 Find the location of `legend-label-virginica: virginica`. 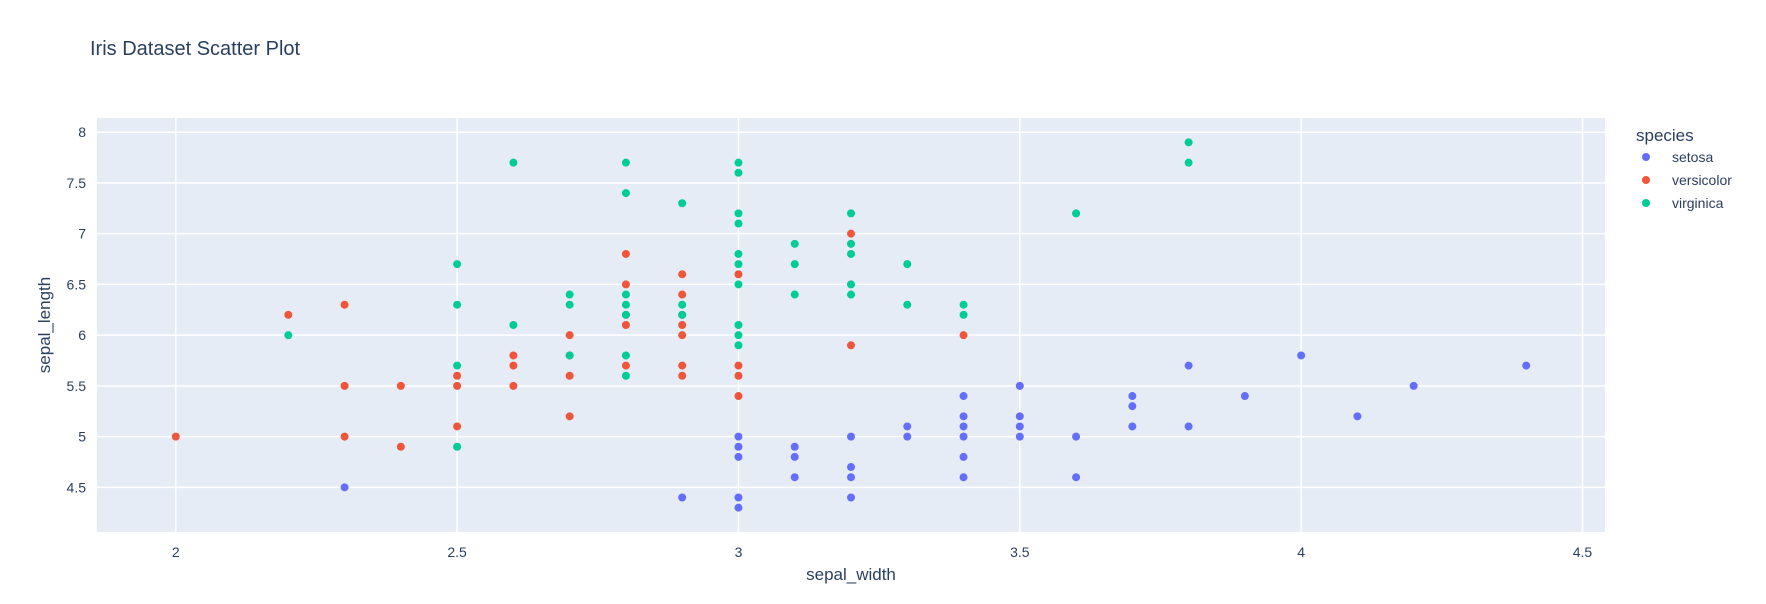

legend-label-virginica: virginica is located at coordinates (1698, 203).